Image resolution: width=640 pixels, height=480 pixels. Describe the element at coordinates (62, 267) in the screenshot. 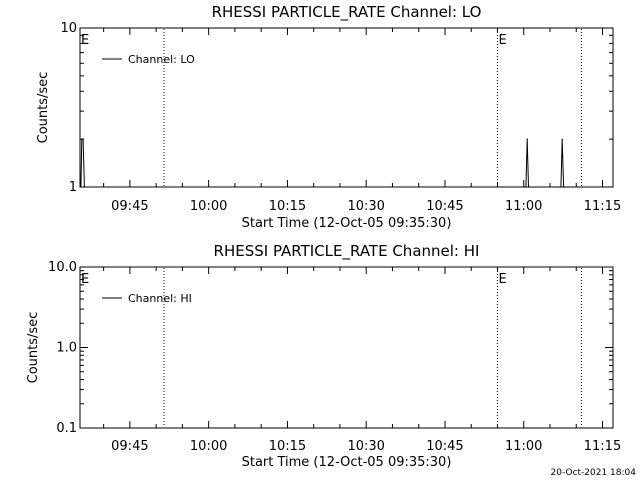

I see `y-tick-label: 10.0` at that location.